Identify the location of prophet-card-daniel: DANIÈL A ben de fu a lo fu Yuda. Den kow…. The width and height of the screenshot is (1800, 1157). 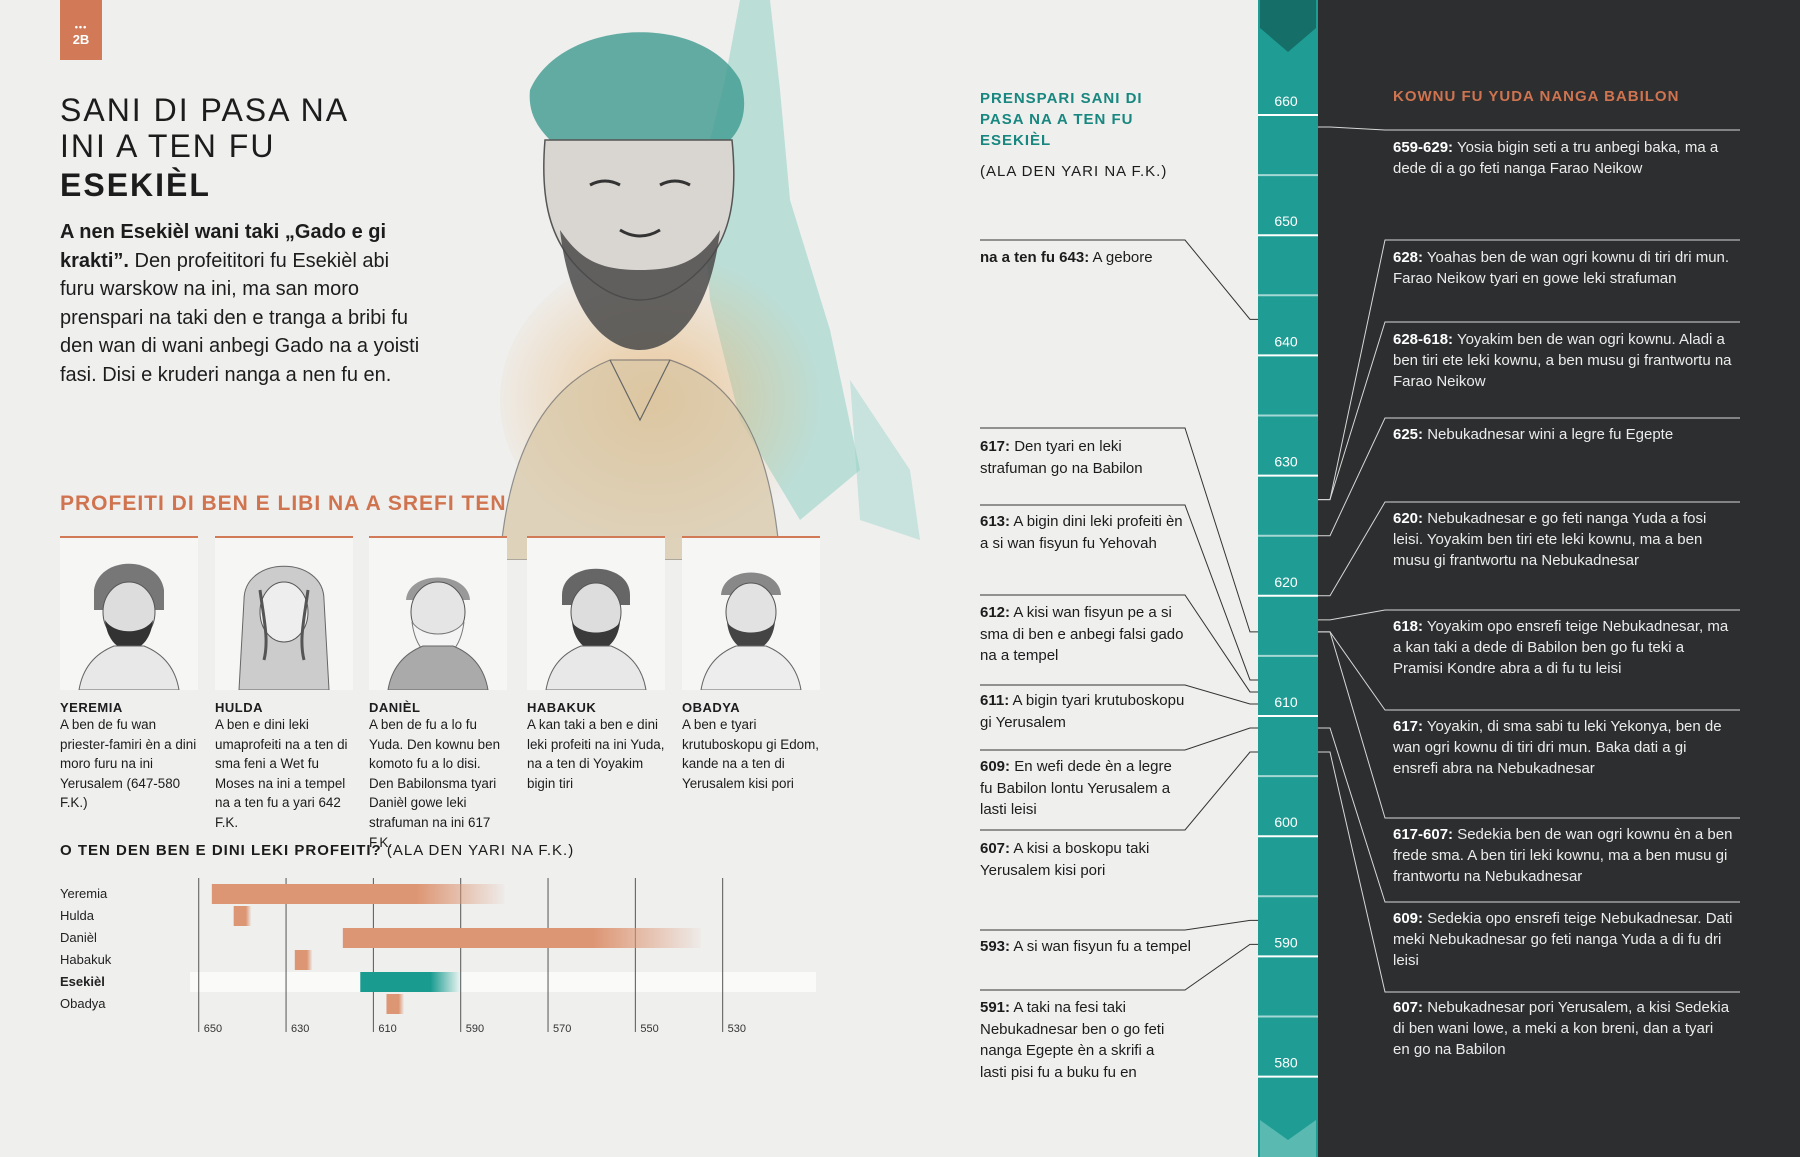
(438, 694).